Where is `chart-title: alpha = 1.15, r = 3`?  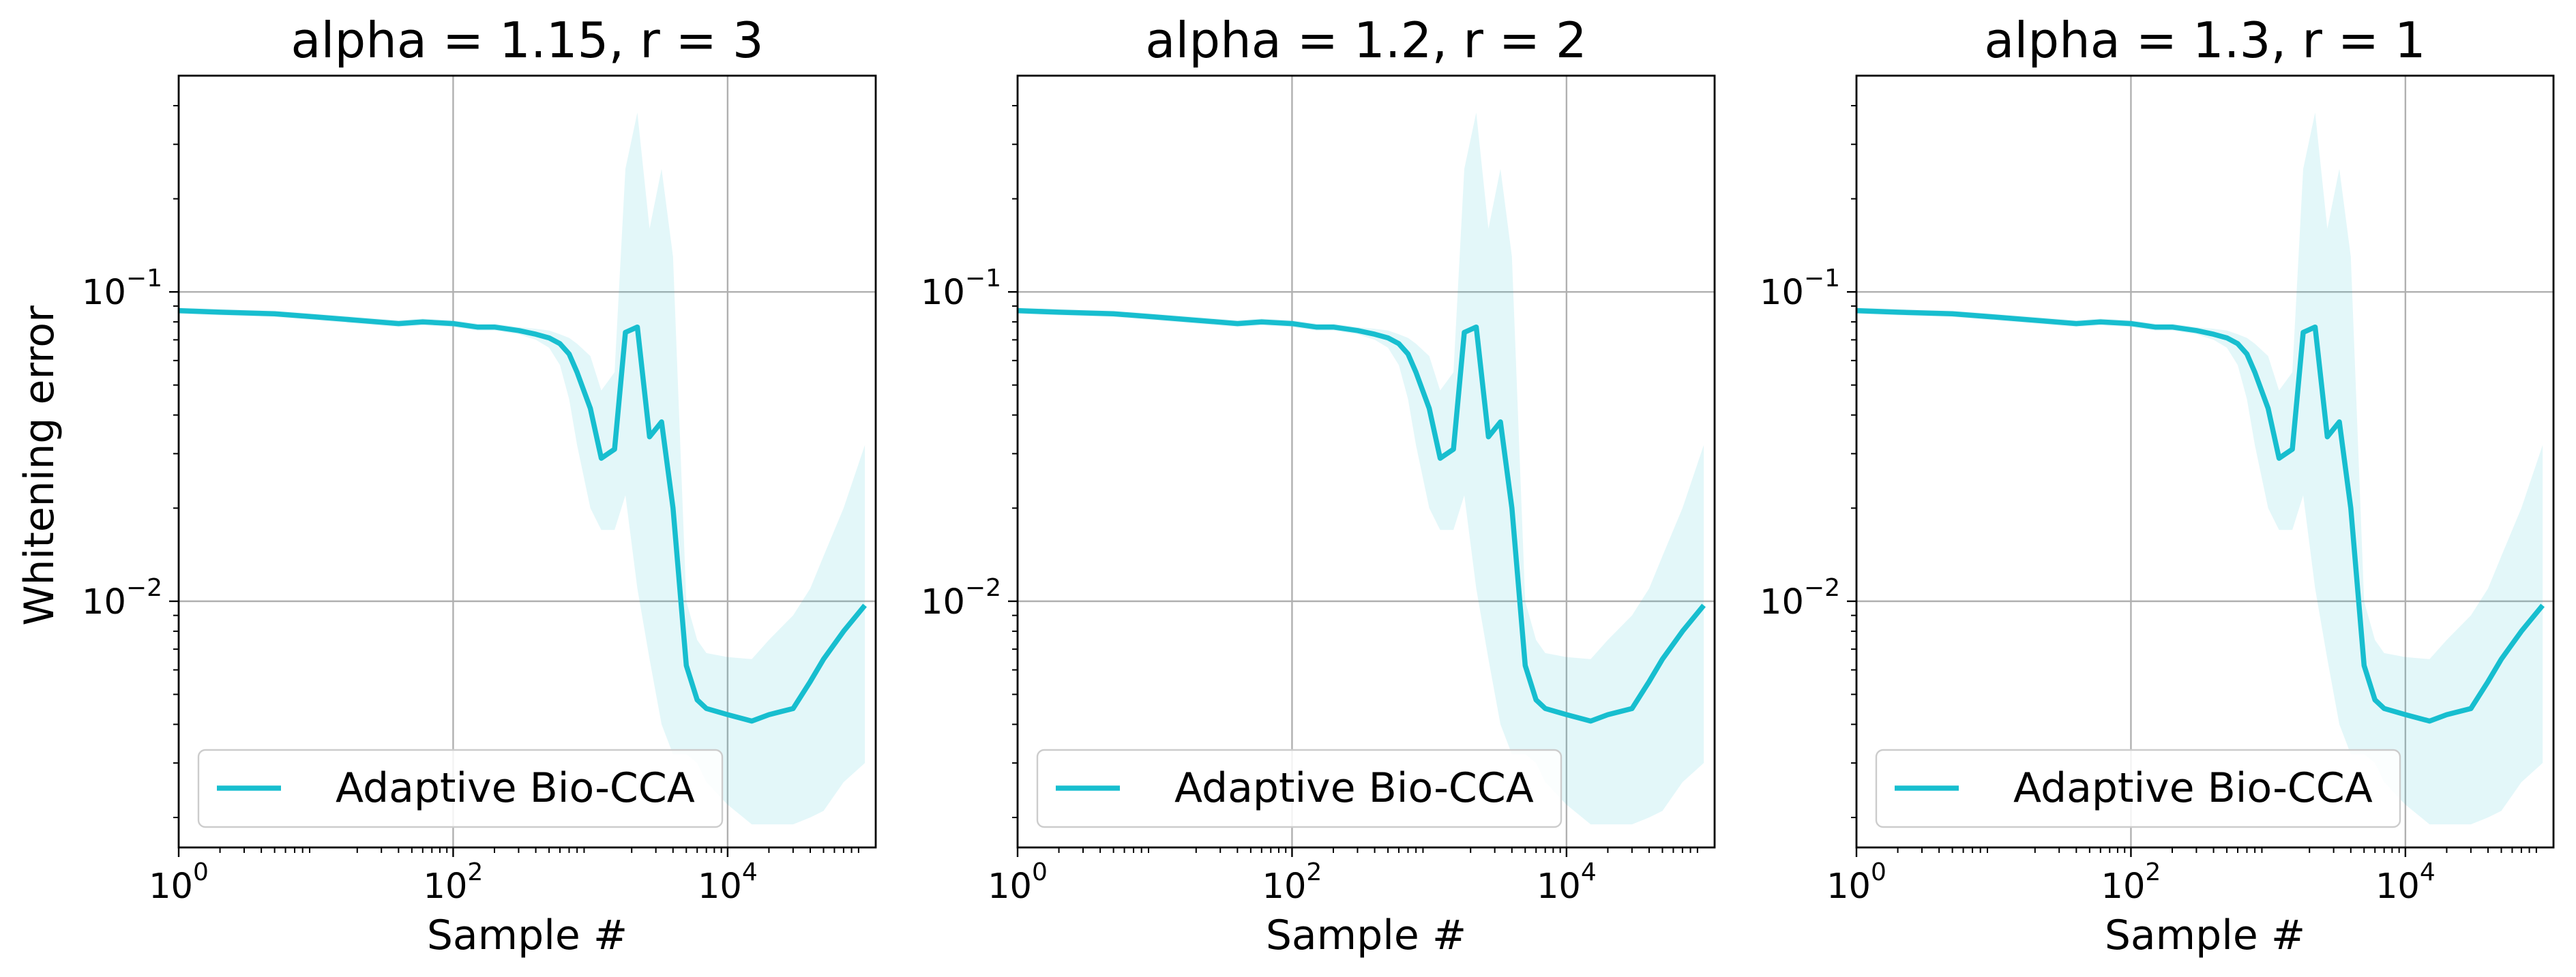
chart-title: alpha = 1.15, r = 3 is located at coordinates (527, 40).